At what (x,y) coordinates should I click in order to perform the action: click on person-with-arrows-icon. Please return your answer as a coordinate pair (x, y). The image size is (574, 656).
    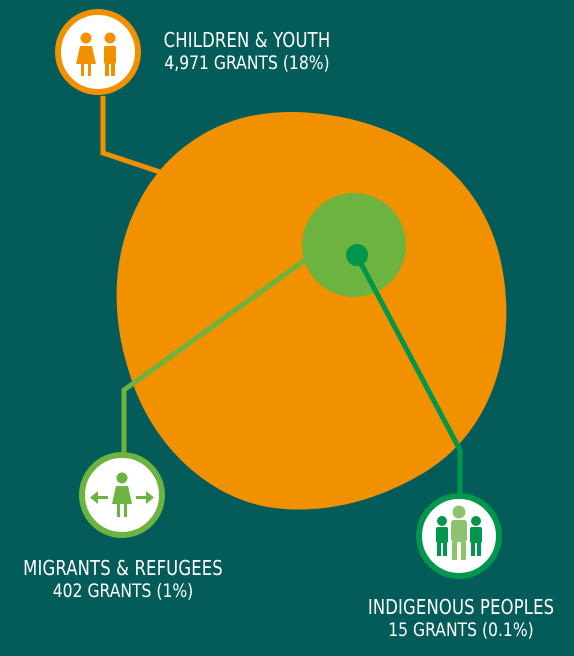
    Looking at the image, I should click on (122, 494).